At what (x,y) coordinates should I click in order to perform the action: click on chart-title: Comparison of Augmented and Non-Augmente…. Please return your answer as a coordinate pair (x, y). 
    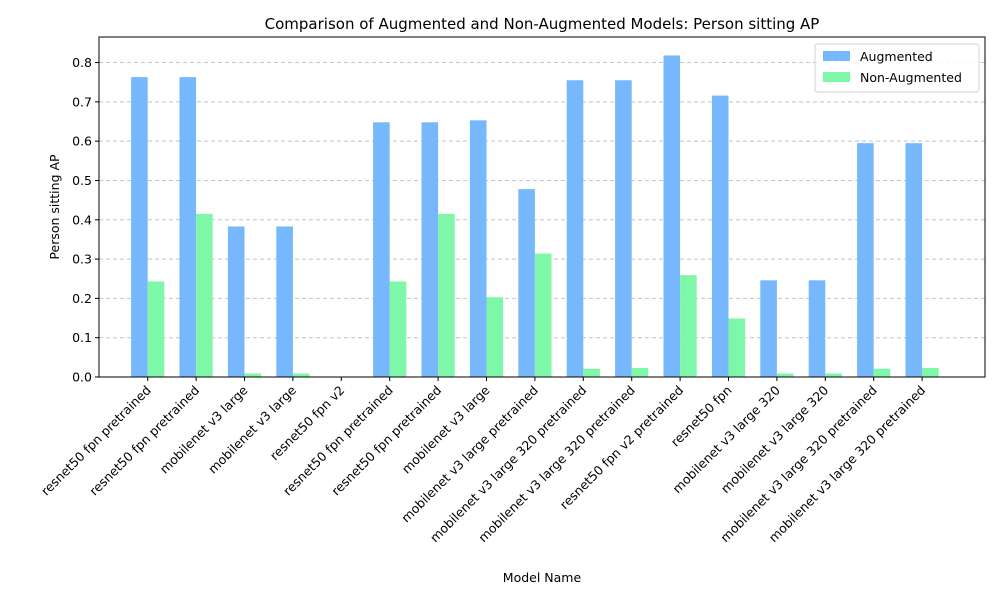
    Looking at the image, I should click on (542, 24).